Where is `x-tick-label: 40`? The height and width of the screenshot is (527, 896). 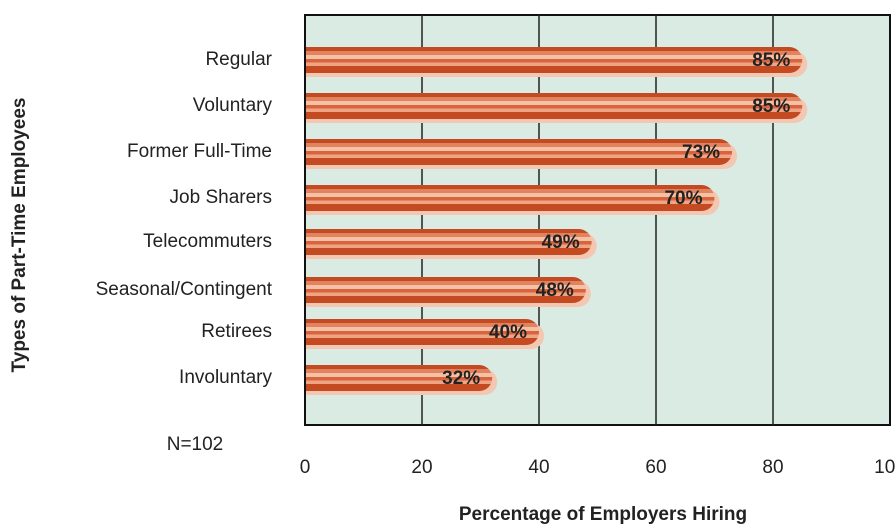 x-tick-label: 40 is located at coordinates (538, 467).